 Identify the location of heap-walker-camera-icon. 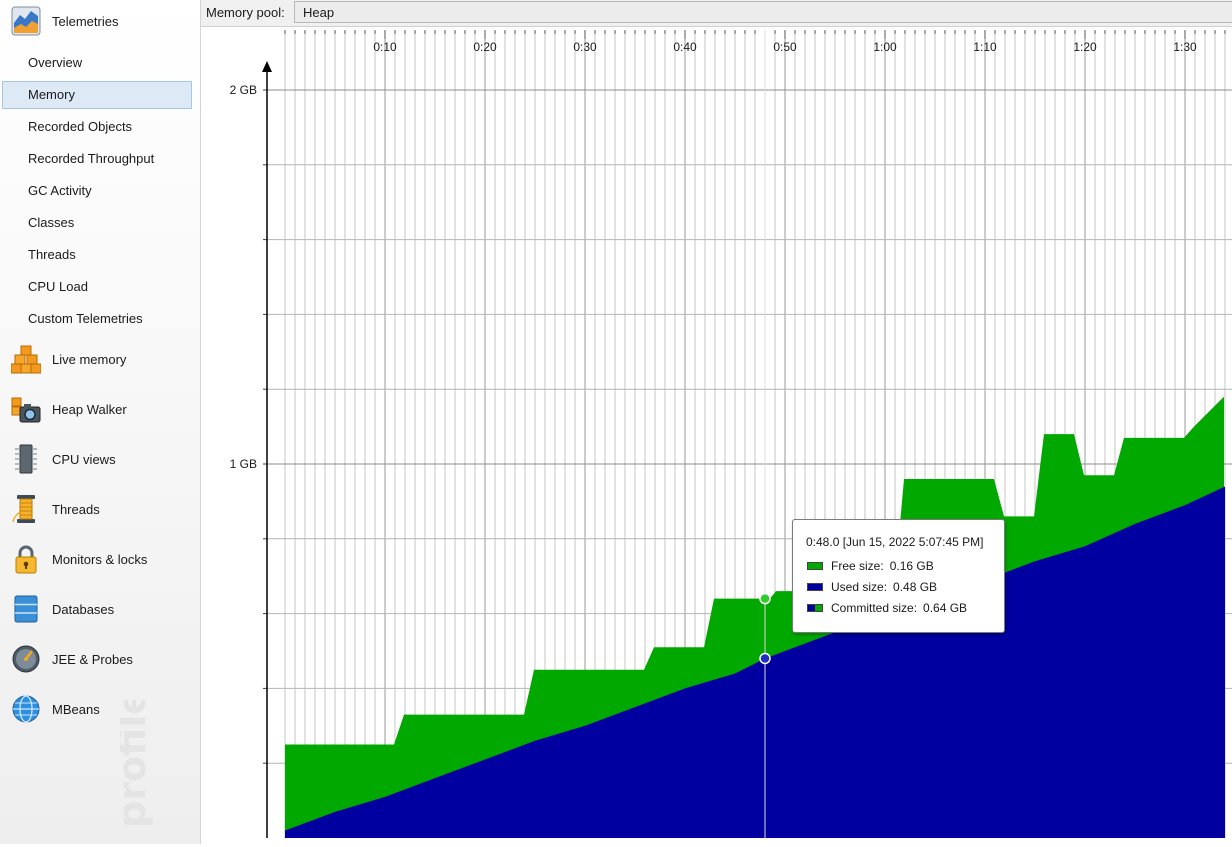
(26, 410).